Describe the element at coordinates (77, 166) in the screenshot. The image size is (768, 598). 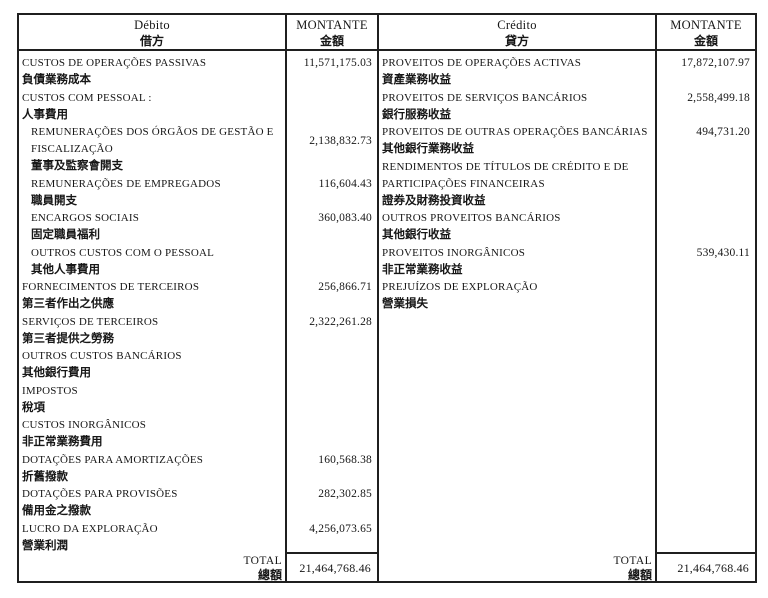
I see `row-label-zh: 董事及監察會開支` at that location.